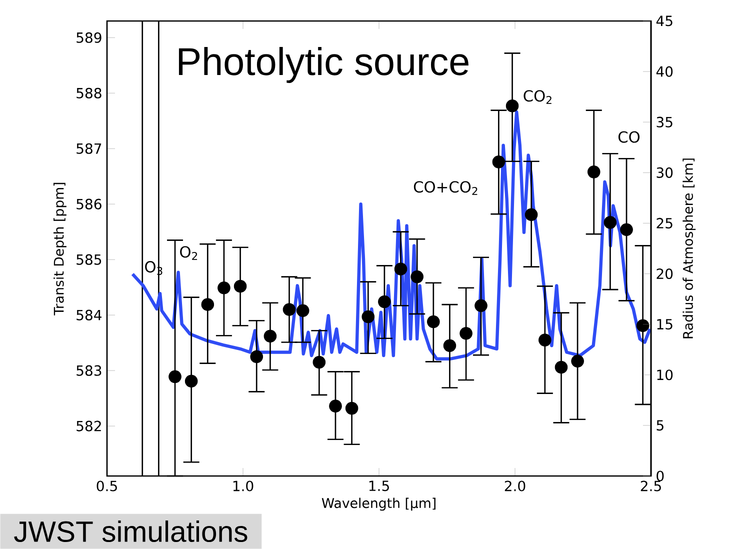  Describe the element at coordinates (89, 148) in the screenshot. I see `y-tick-label: 587` at that location.